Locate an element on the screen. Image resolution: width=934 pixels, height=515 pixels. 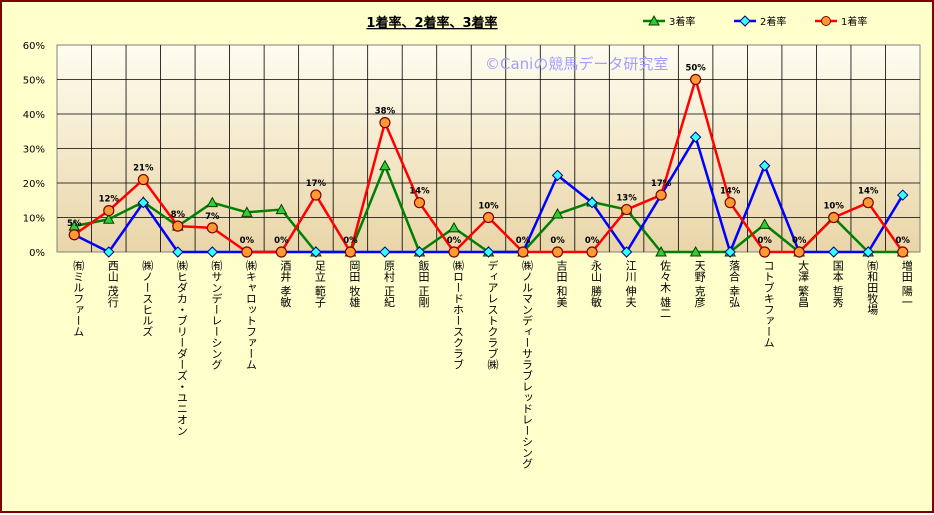
x-category-label: ㈱ロードホースクラブ is located at coordinates (457, 315).